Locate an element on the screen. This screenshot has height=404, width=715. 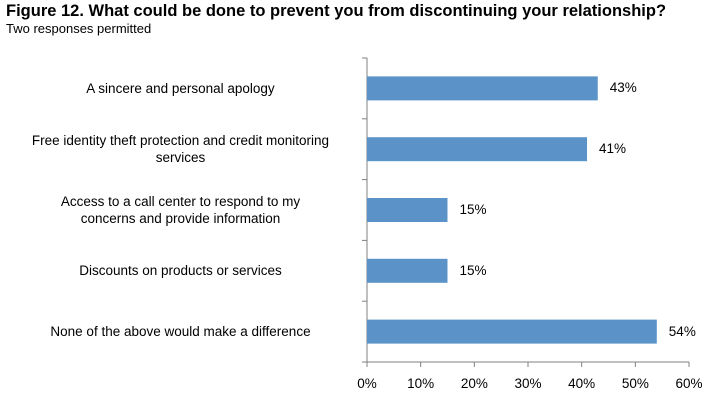
data-label: 54% is located at coordinates (682, 331).